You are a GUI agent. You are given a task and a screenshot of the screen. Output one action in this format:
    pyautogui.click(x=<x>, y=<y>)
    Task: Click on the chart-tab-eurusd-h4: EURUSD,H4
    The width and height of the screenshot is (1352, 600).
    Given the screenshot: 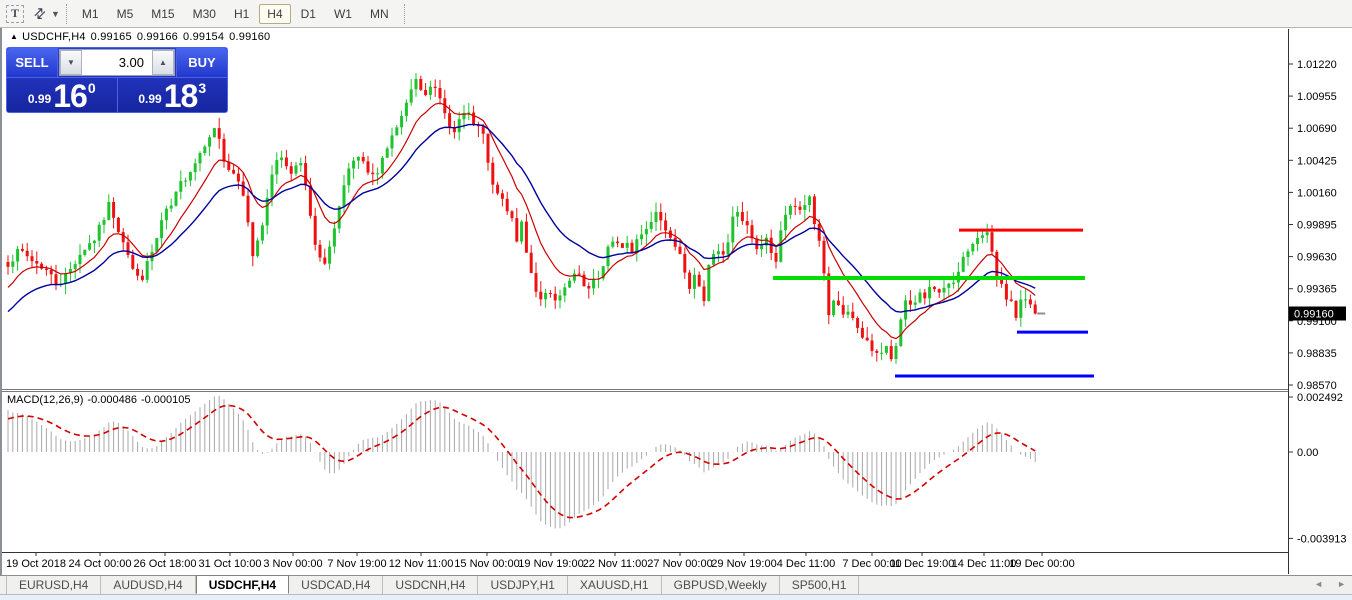 What is the action you would take?
    pyautogui.click(x=54, y=585)
    